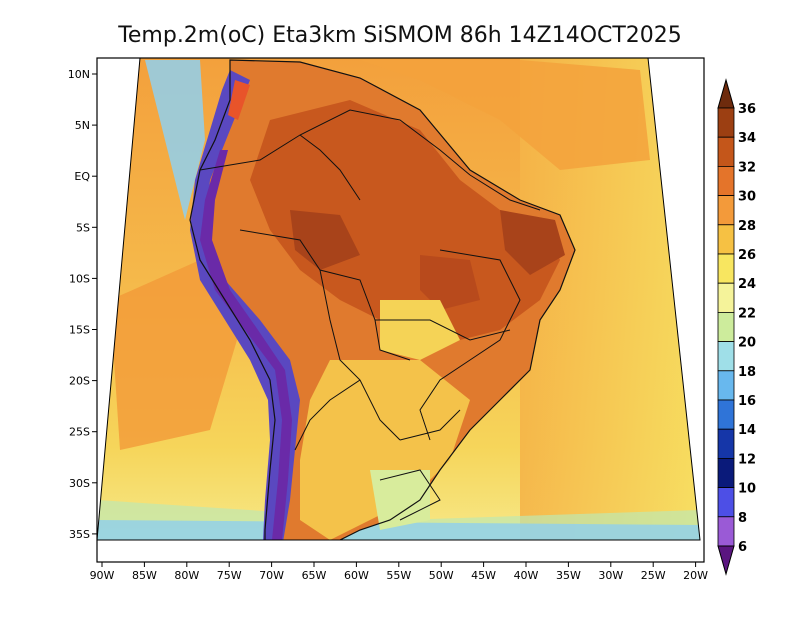 The height and width of the screenshot is (618, 800). What do you see at coordinates (450, 282) in the screenshot?
I see `very-hot-zone-central` at bounding box center [450, 282].